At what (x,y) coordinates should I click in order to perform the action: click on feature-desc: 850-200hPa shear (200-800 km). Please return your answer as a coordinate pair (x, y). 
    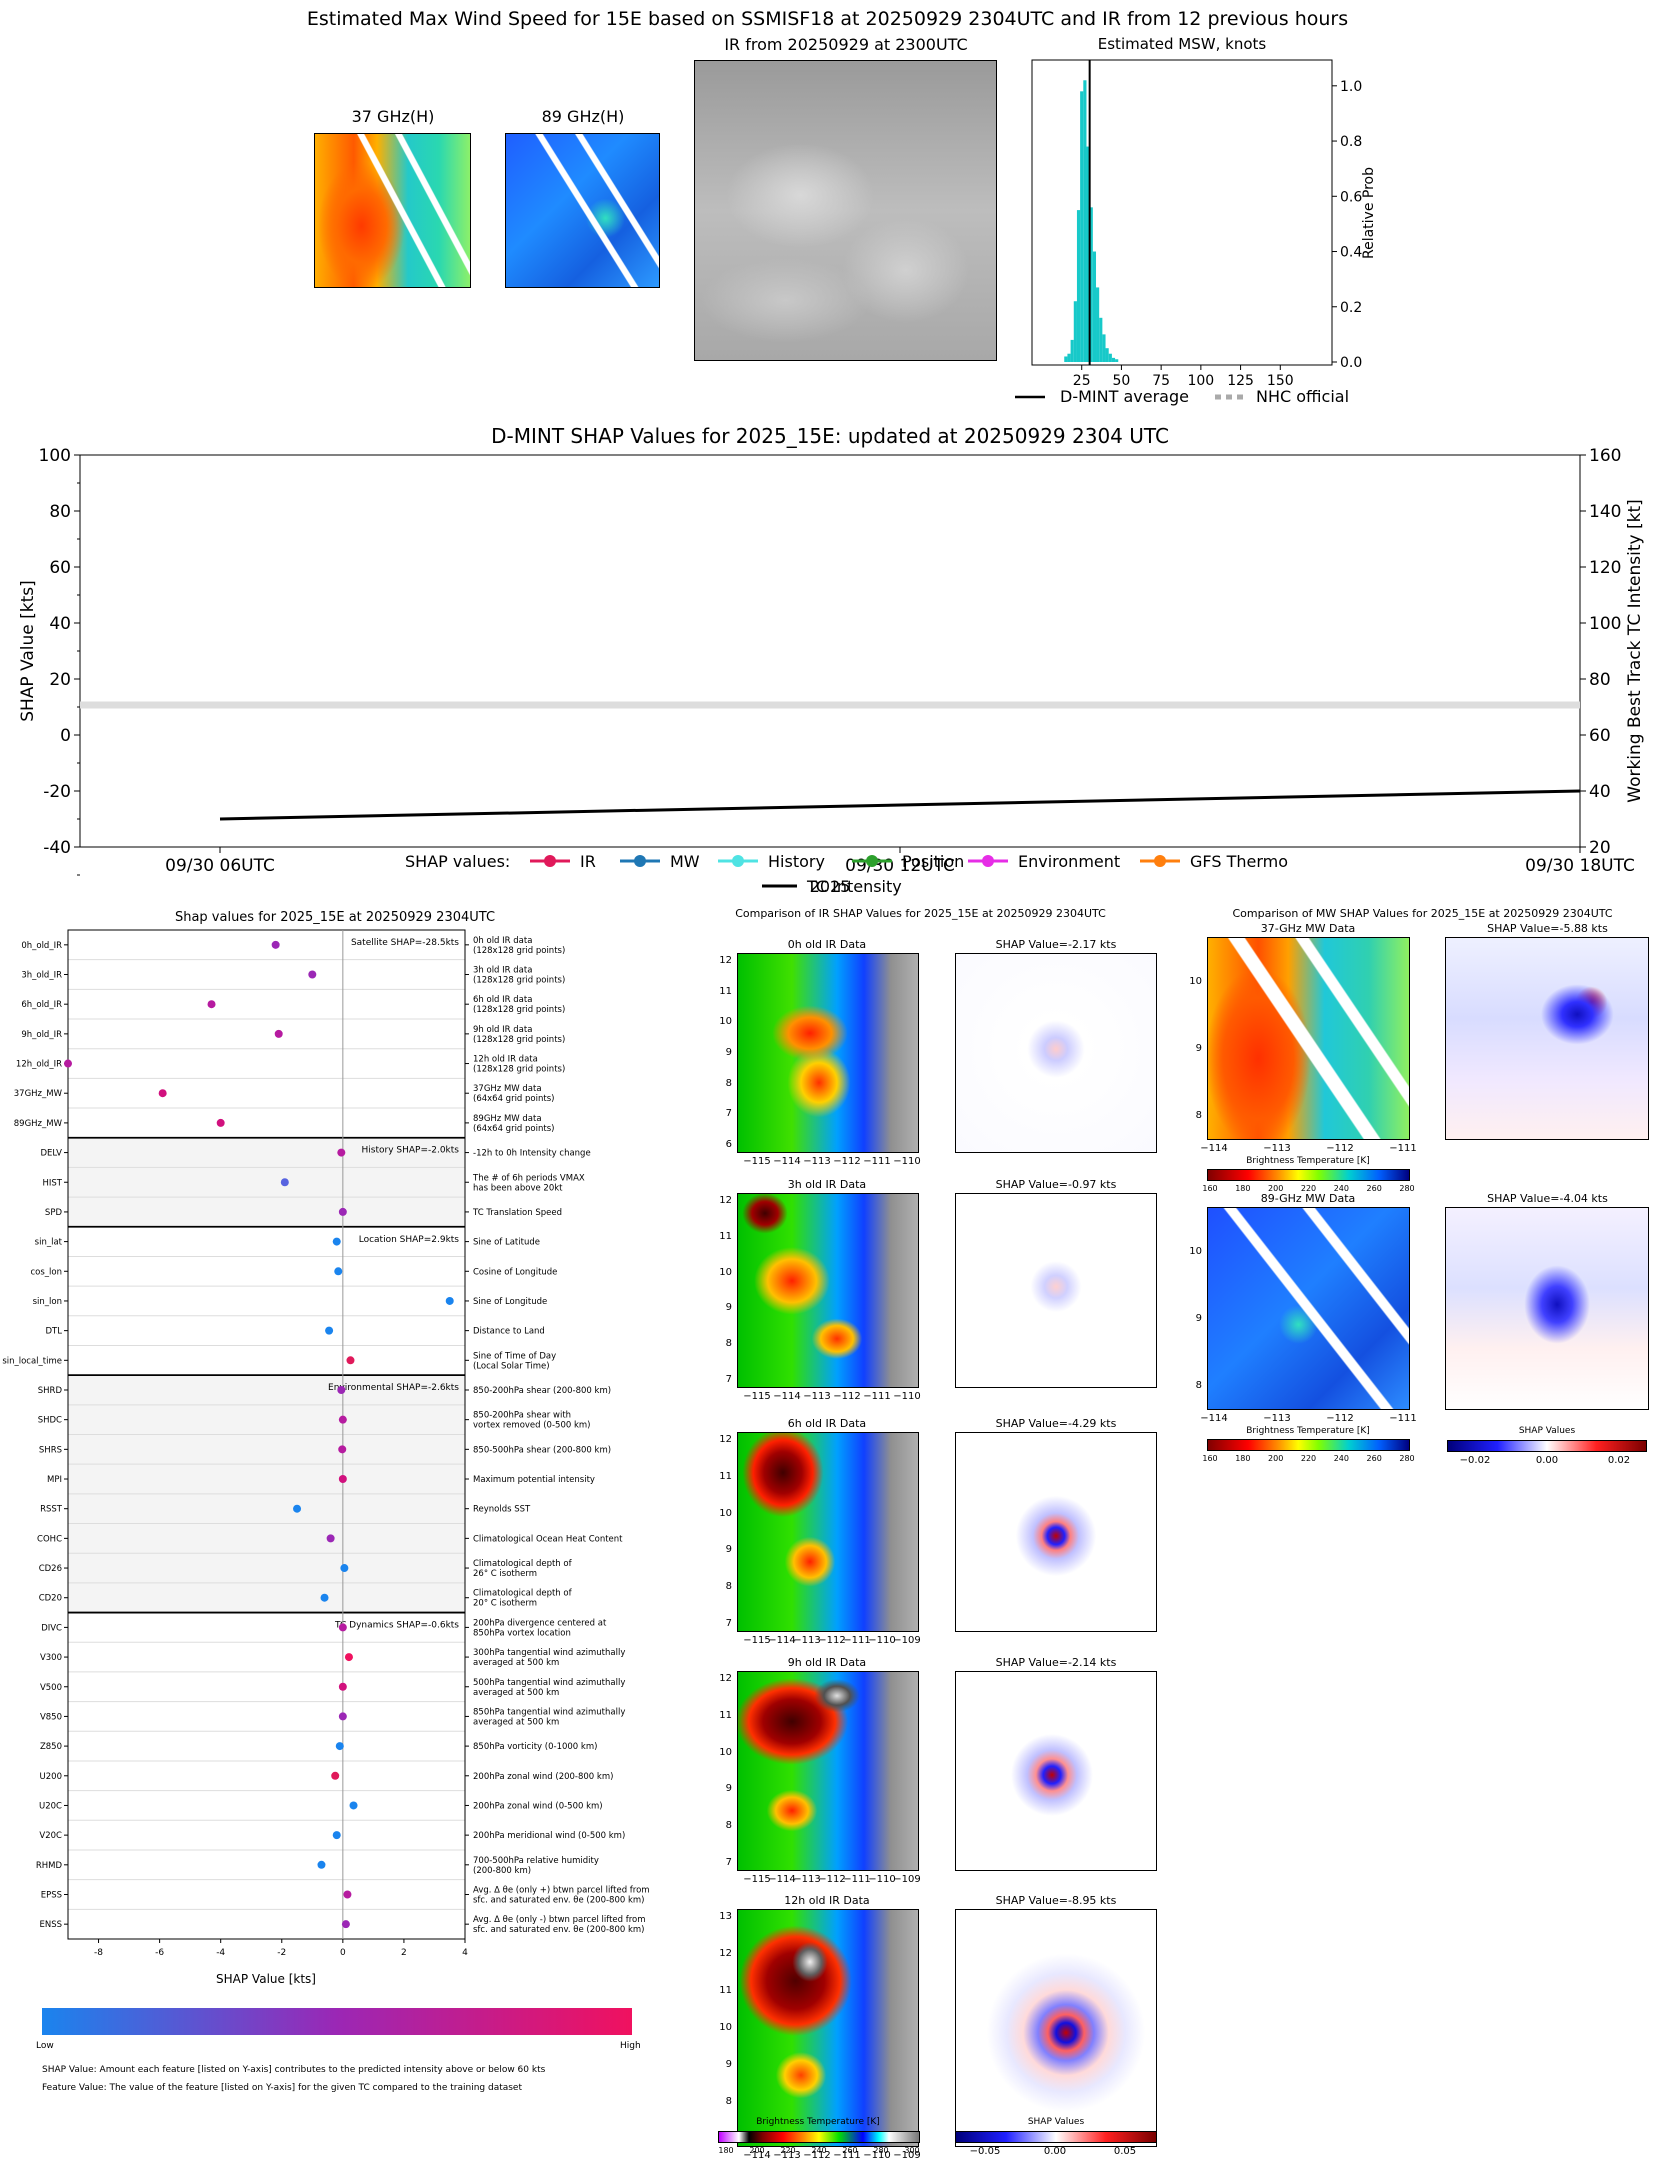
    Looking at the image, I should click on (542, 1391).